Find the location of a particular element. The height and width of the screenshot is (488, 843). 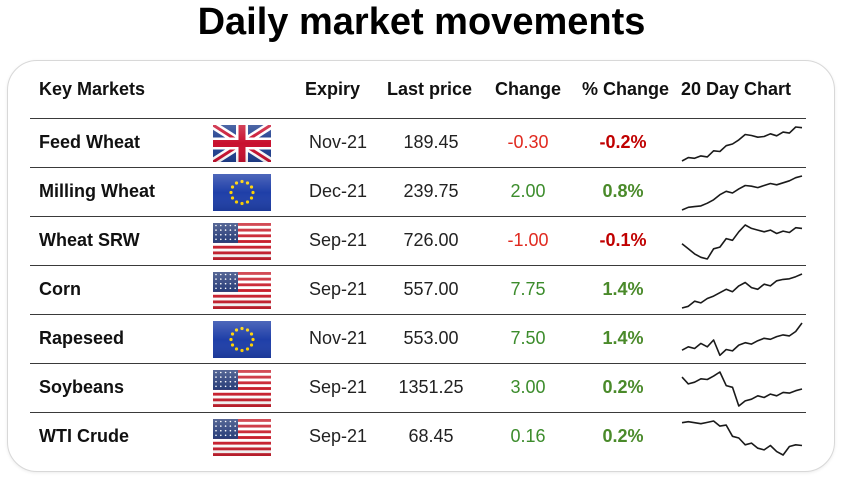

page-title: Daily market movements is located at coordinates (421, 22).